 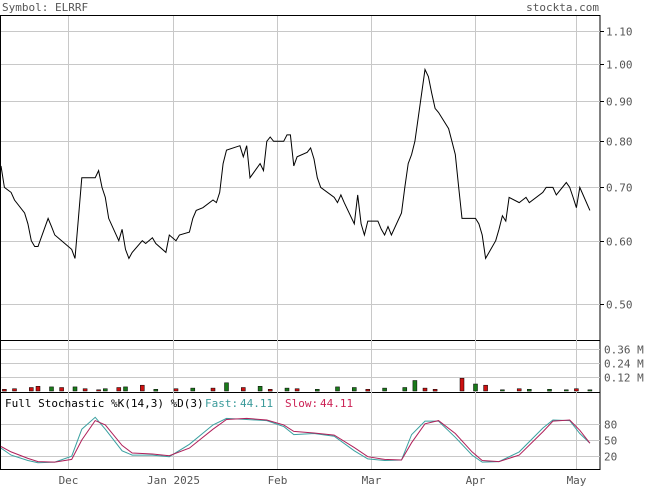 I want to click on stochastic-tick-label: 20, so click(x=610, y=457).